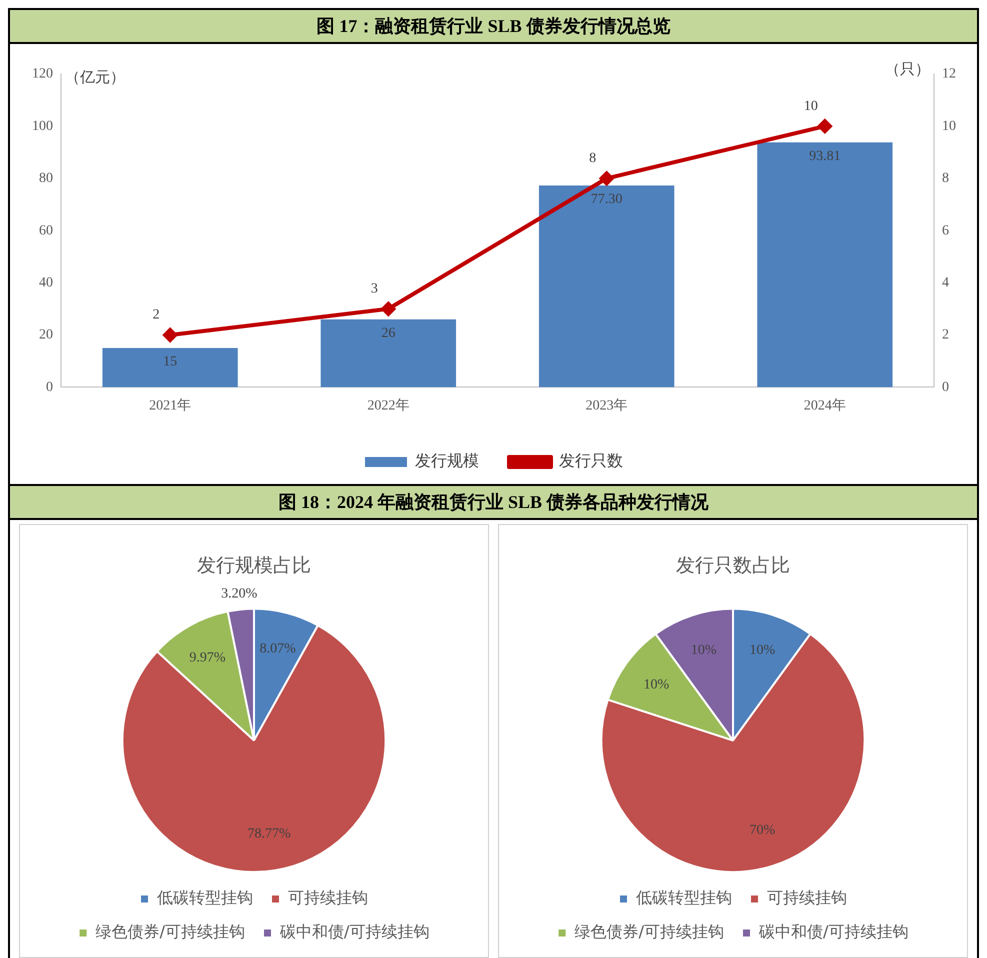  Describe the element at coordinates (493, 502) in the screenshot. I see `text: 图 18：2024 年融资租赁行业 SLB 债券各品种发行情况` at that location.